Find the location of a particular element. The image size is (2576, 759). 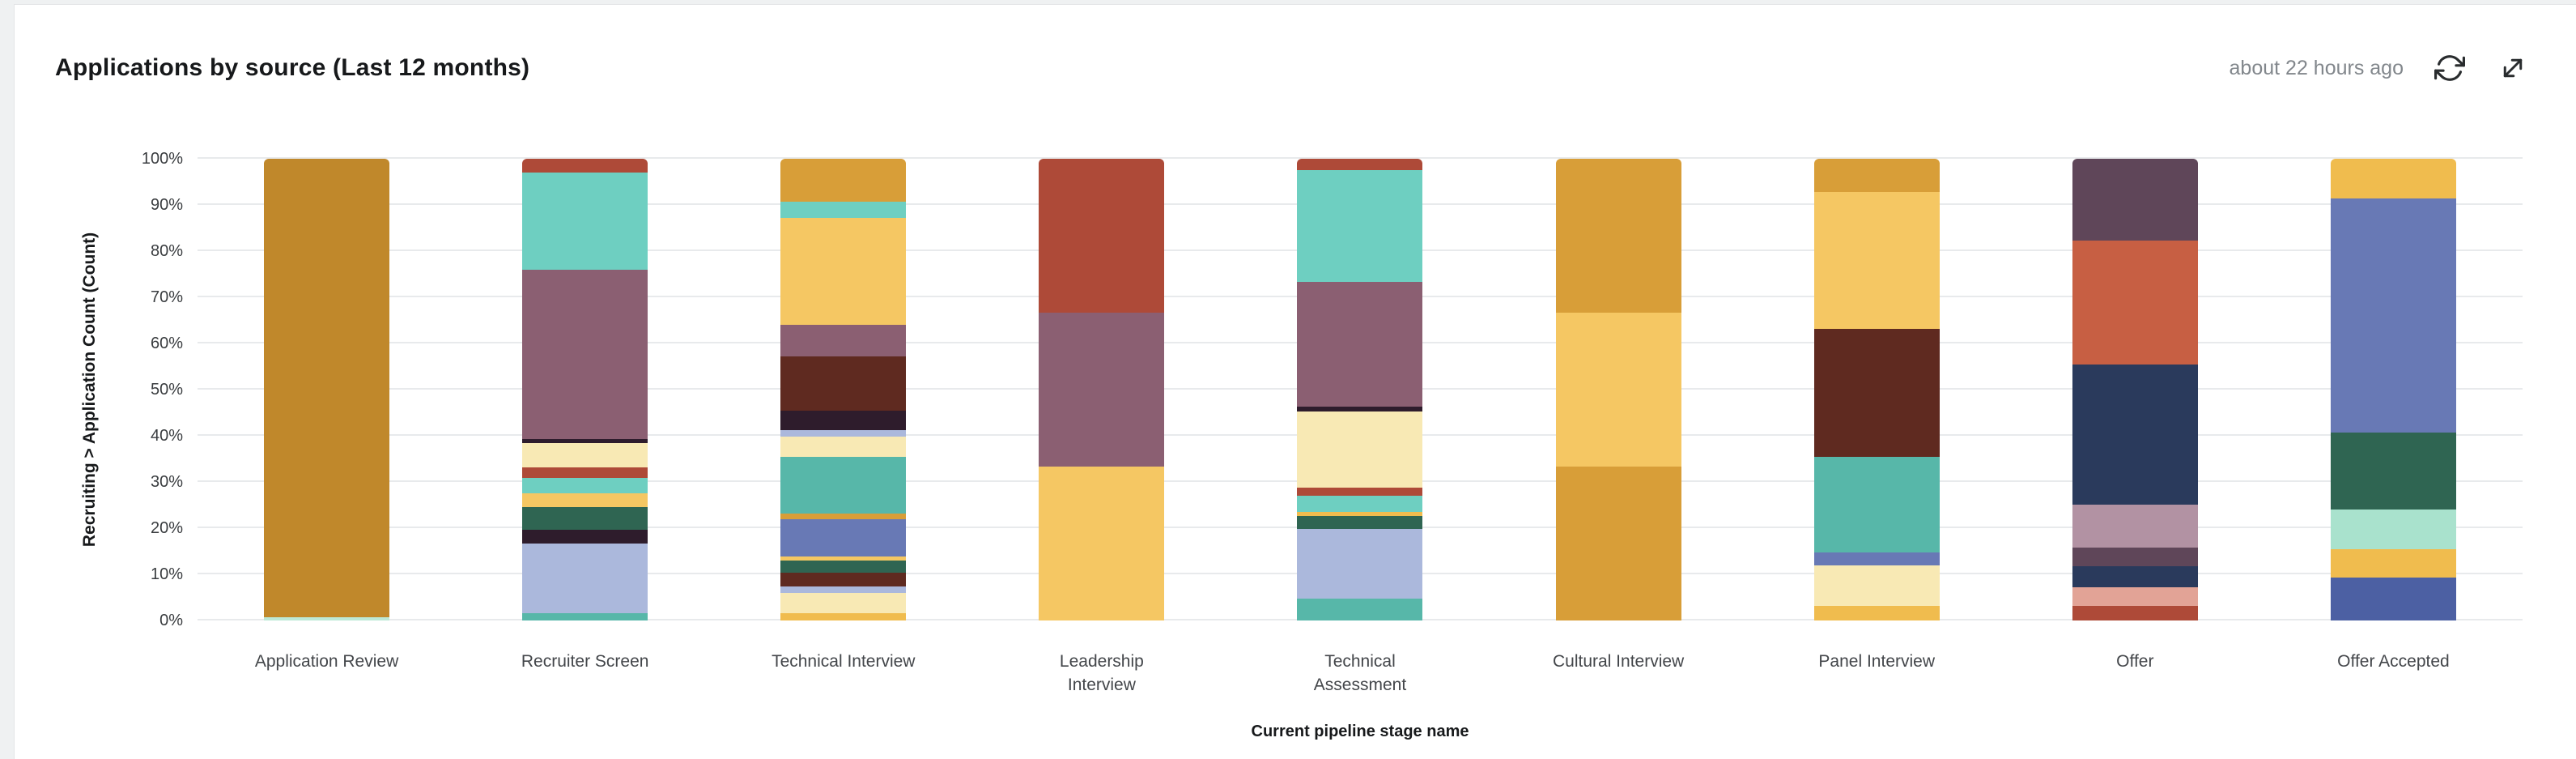

expand-icon is located at coordinates (2513, 68).